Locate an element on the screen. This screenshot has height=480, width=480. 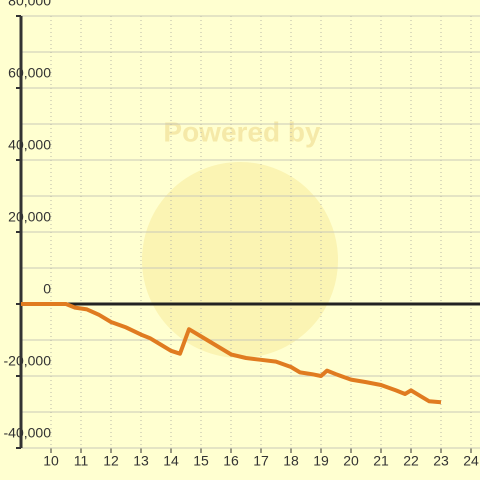
y-tick-label: -20,000 is located at coordinates (28, 361).